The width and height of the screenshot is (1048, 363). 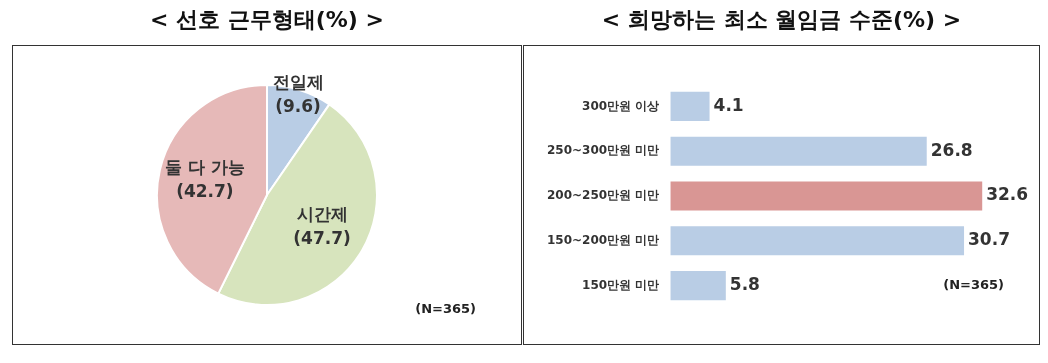 I want to click on slice-label: 전일제, so click(x=298, y=81).